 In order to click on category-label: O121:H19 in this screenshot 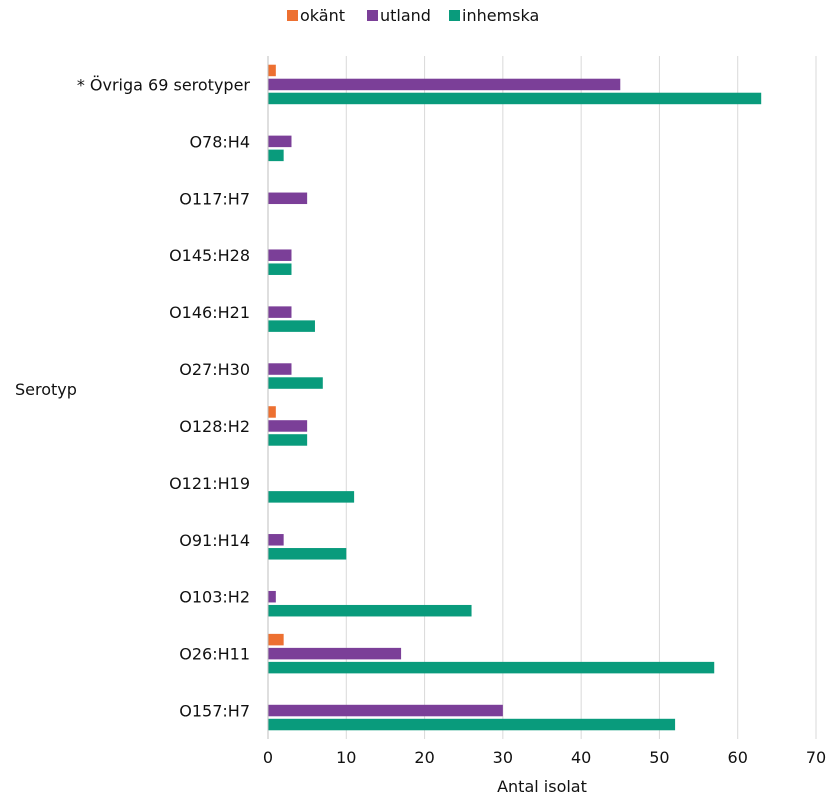, I will do `click(209, 483)`.